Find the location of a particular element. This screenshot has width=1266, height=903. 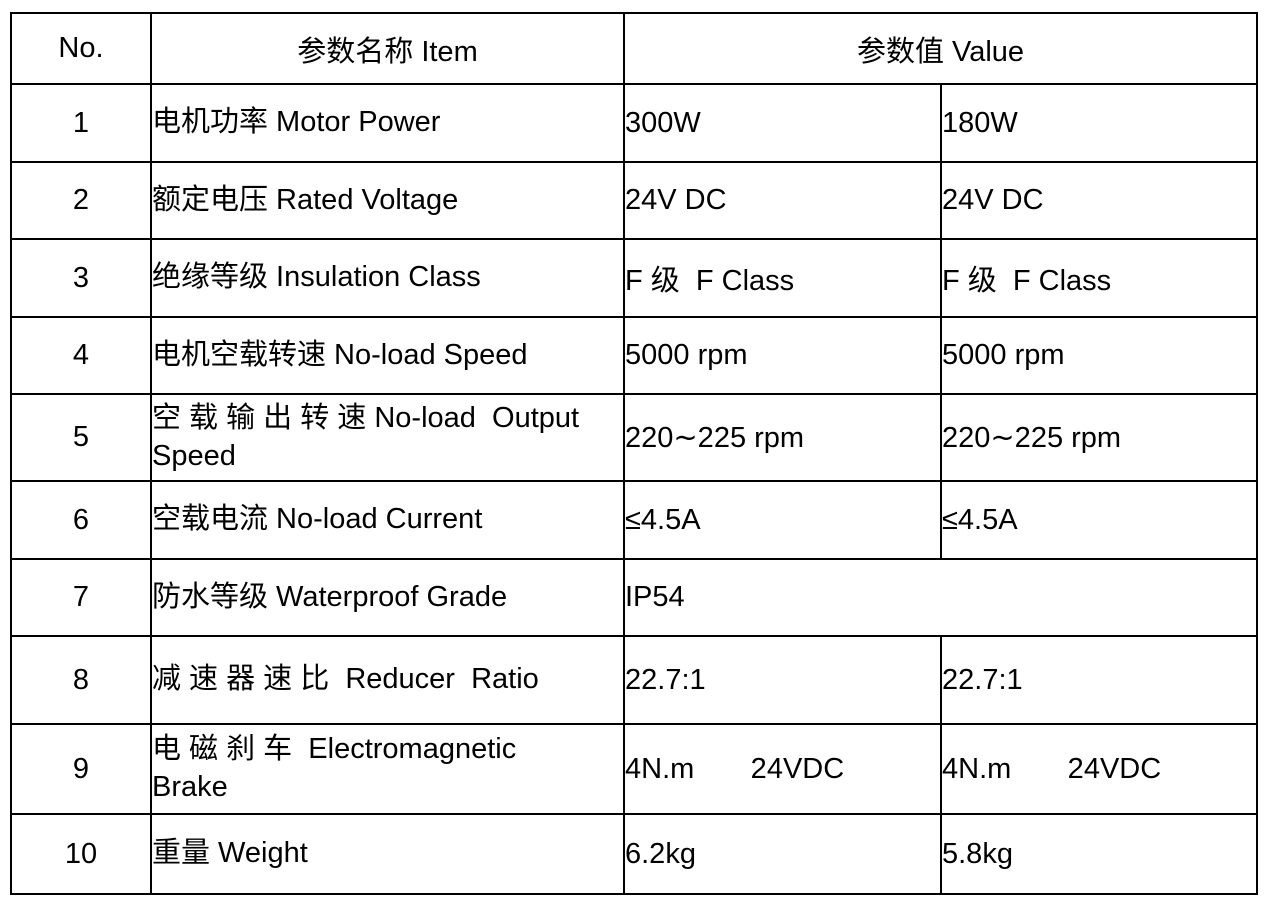

value-cell-2: 5000 rpm is located at coordinates (1099, 355).